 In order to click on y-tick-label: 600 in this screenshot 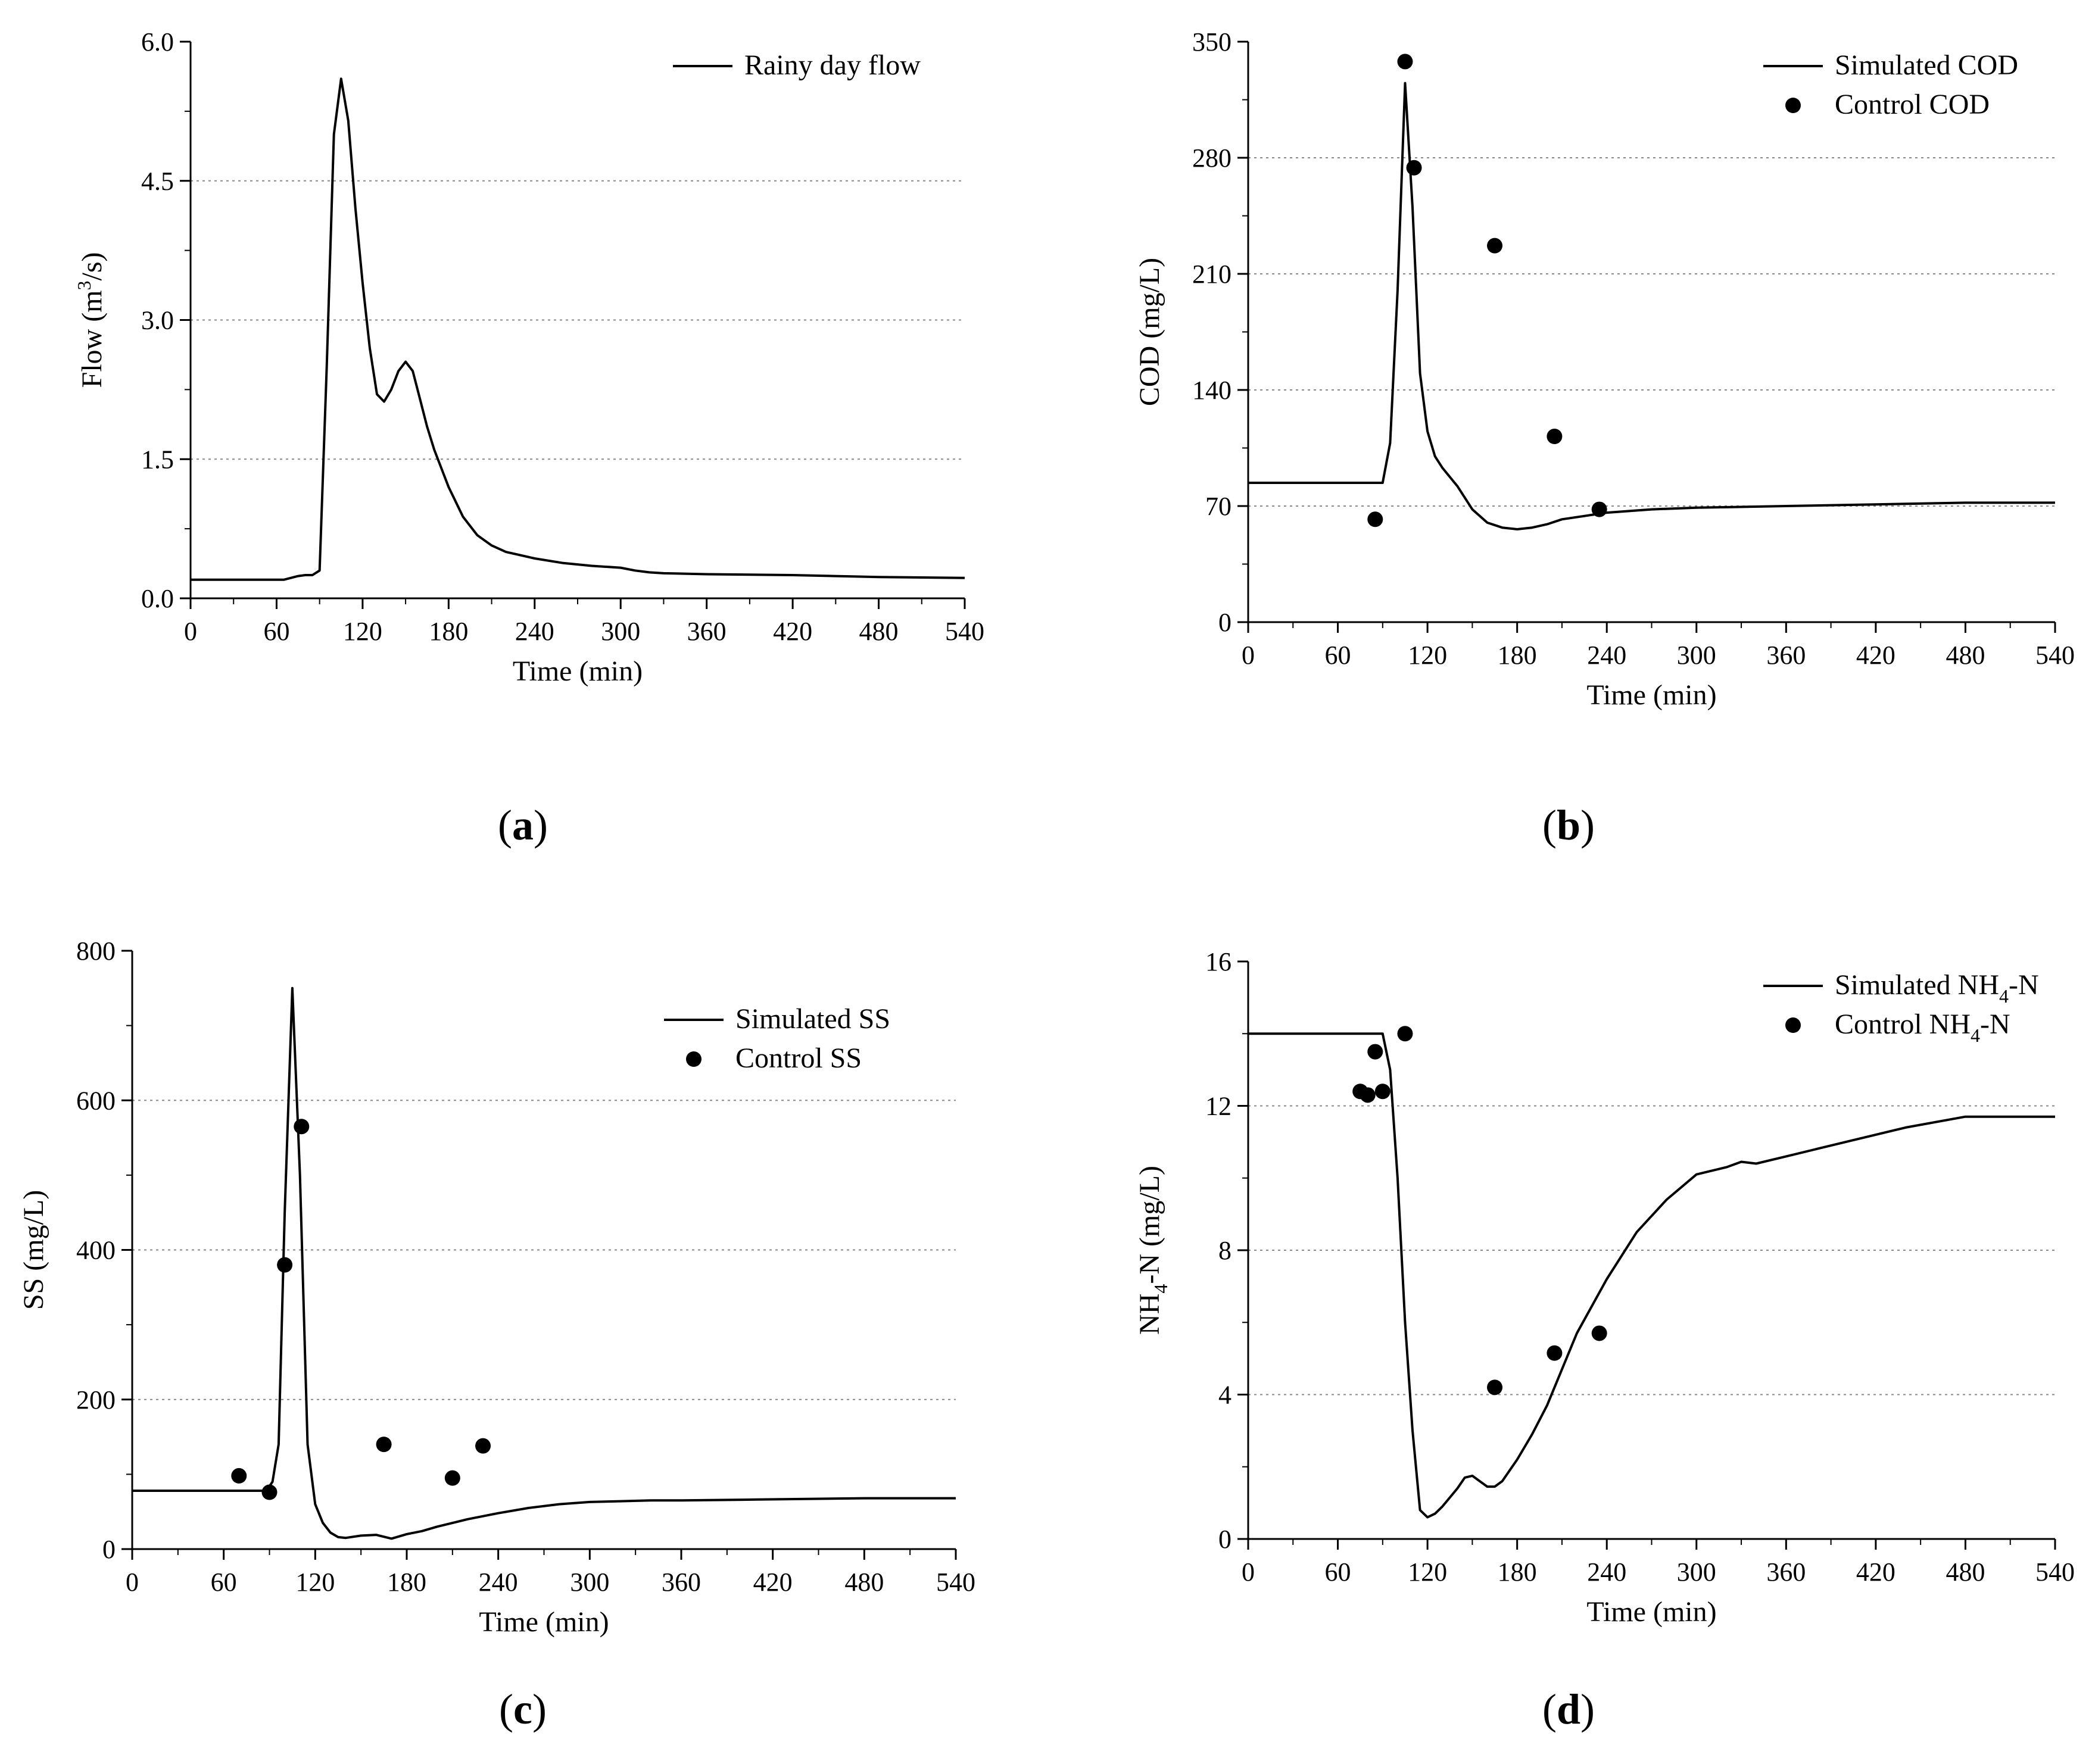, I will do `click(96, 1100)`.